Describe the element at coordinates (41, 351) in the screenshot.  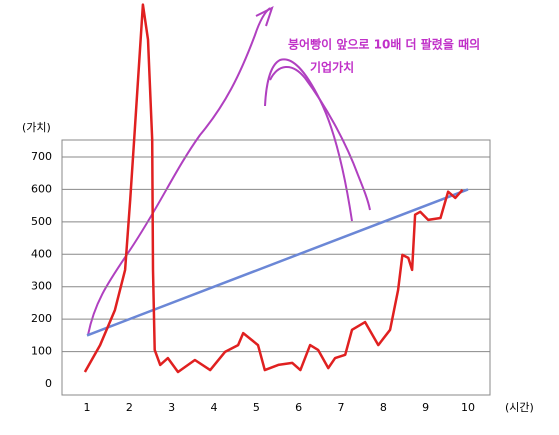
I see `y-tick-label: 100` at that location.